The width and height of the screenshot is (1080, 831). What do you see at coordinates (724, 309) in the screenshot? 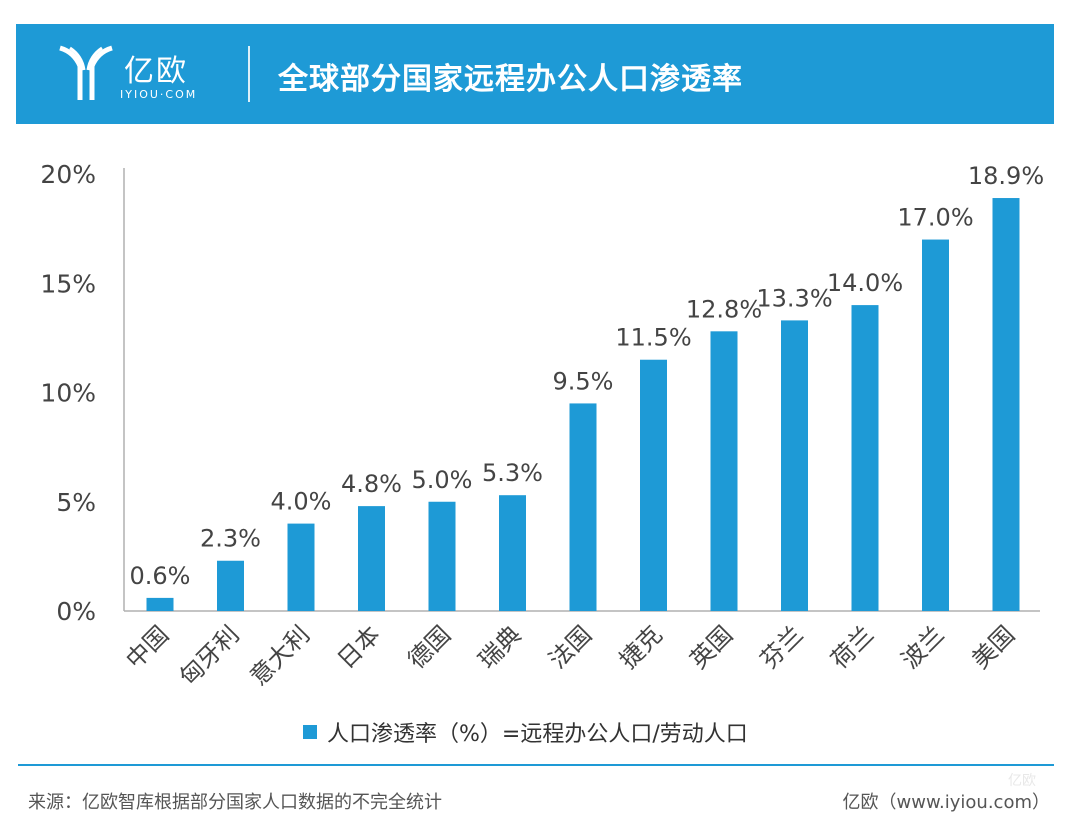
I see `data-label: 12.8%` at bounding box center [724, 309].